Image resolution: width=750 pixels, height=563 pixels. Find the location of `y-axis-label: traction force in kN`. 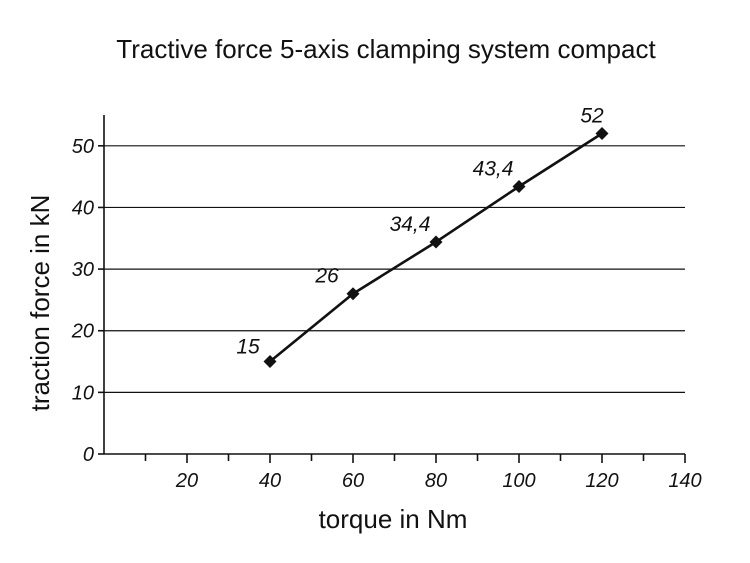

y-axis-label: traction force in kN is located at coordinates (40, 303).